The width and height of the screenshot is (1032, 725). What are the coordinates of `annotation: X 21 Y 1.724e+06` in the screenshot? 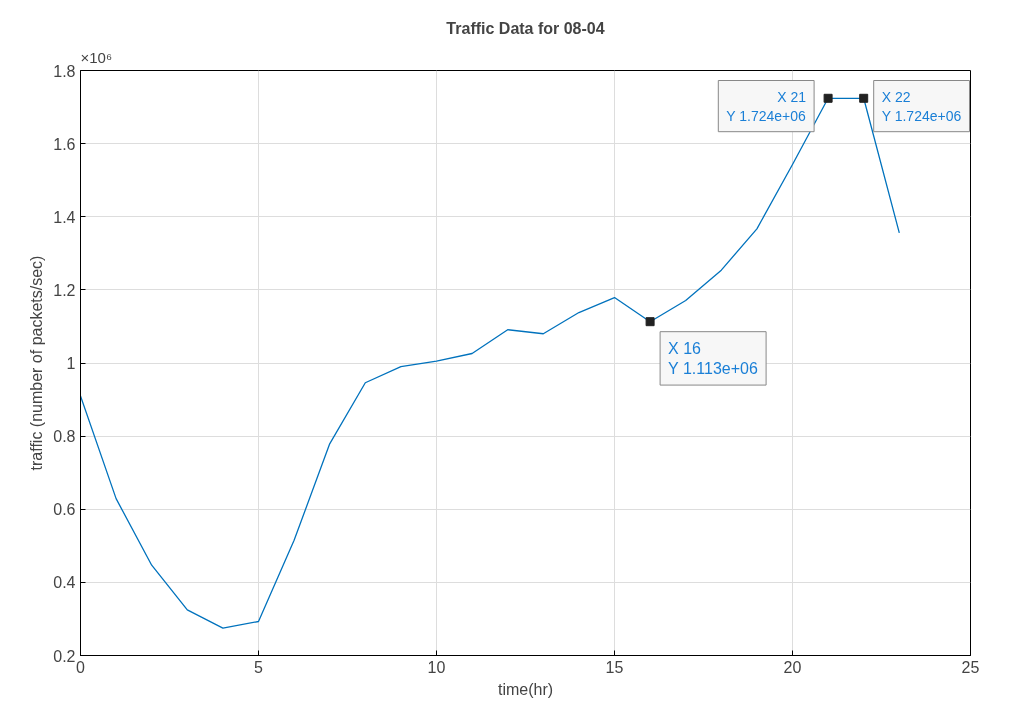 It's located at (766, 106).